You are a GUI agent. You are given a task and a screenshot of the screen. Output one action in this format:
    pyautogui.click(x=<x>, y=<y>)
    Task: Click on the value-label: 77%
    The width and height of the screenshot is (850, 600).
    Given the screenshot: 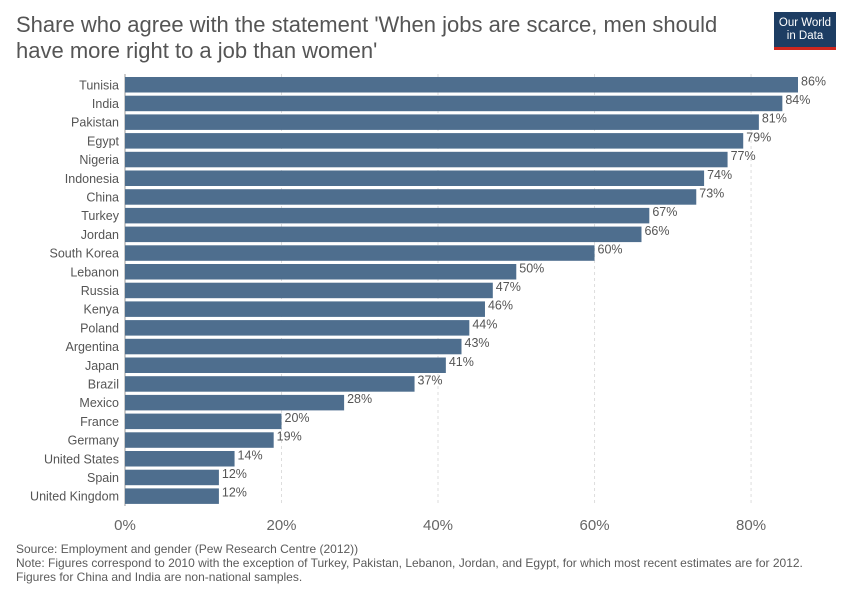 What is the action you would take?
    pyautogui.click(x=743, y=156)
    